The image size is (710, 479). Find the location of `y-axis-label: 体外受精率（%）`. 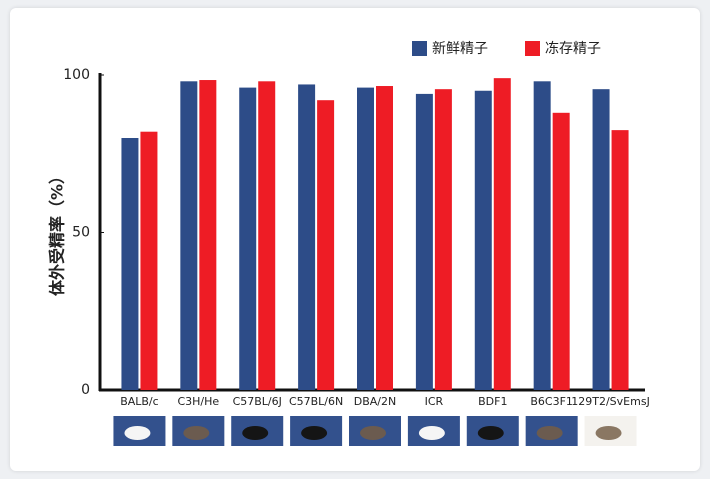

y-axis-label: 体外受精率（%） is located at coordinates (57, 232).